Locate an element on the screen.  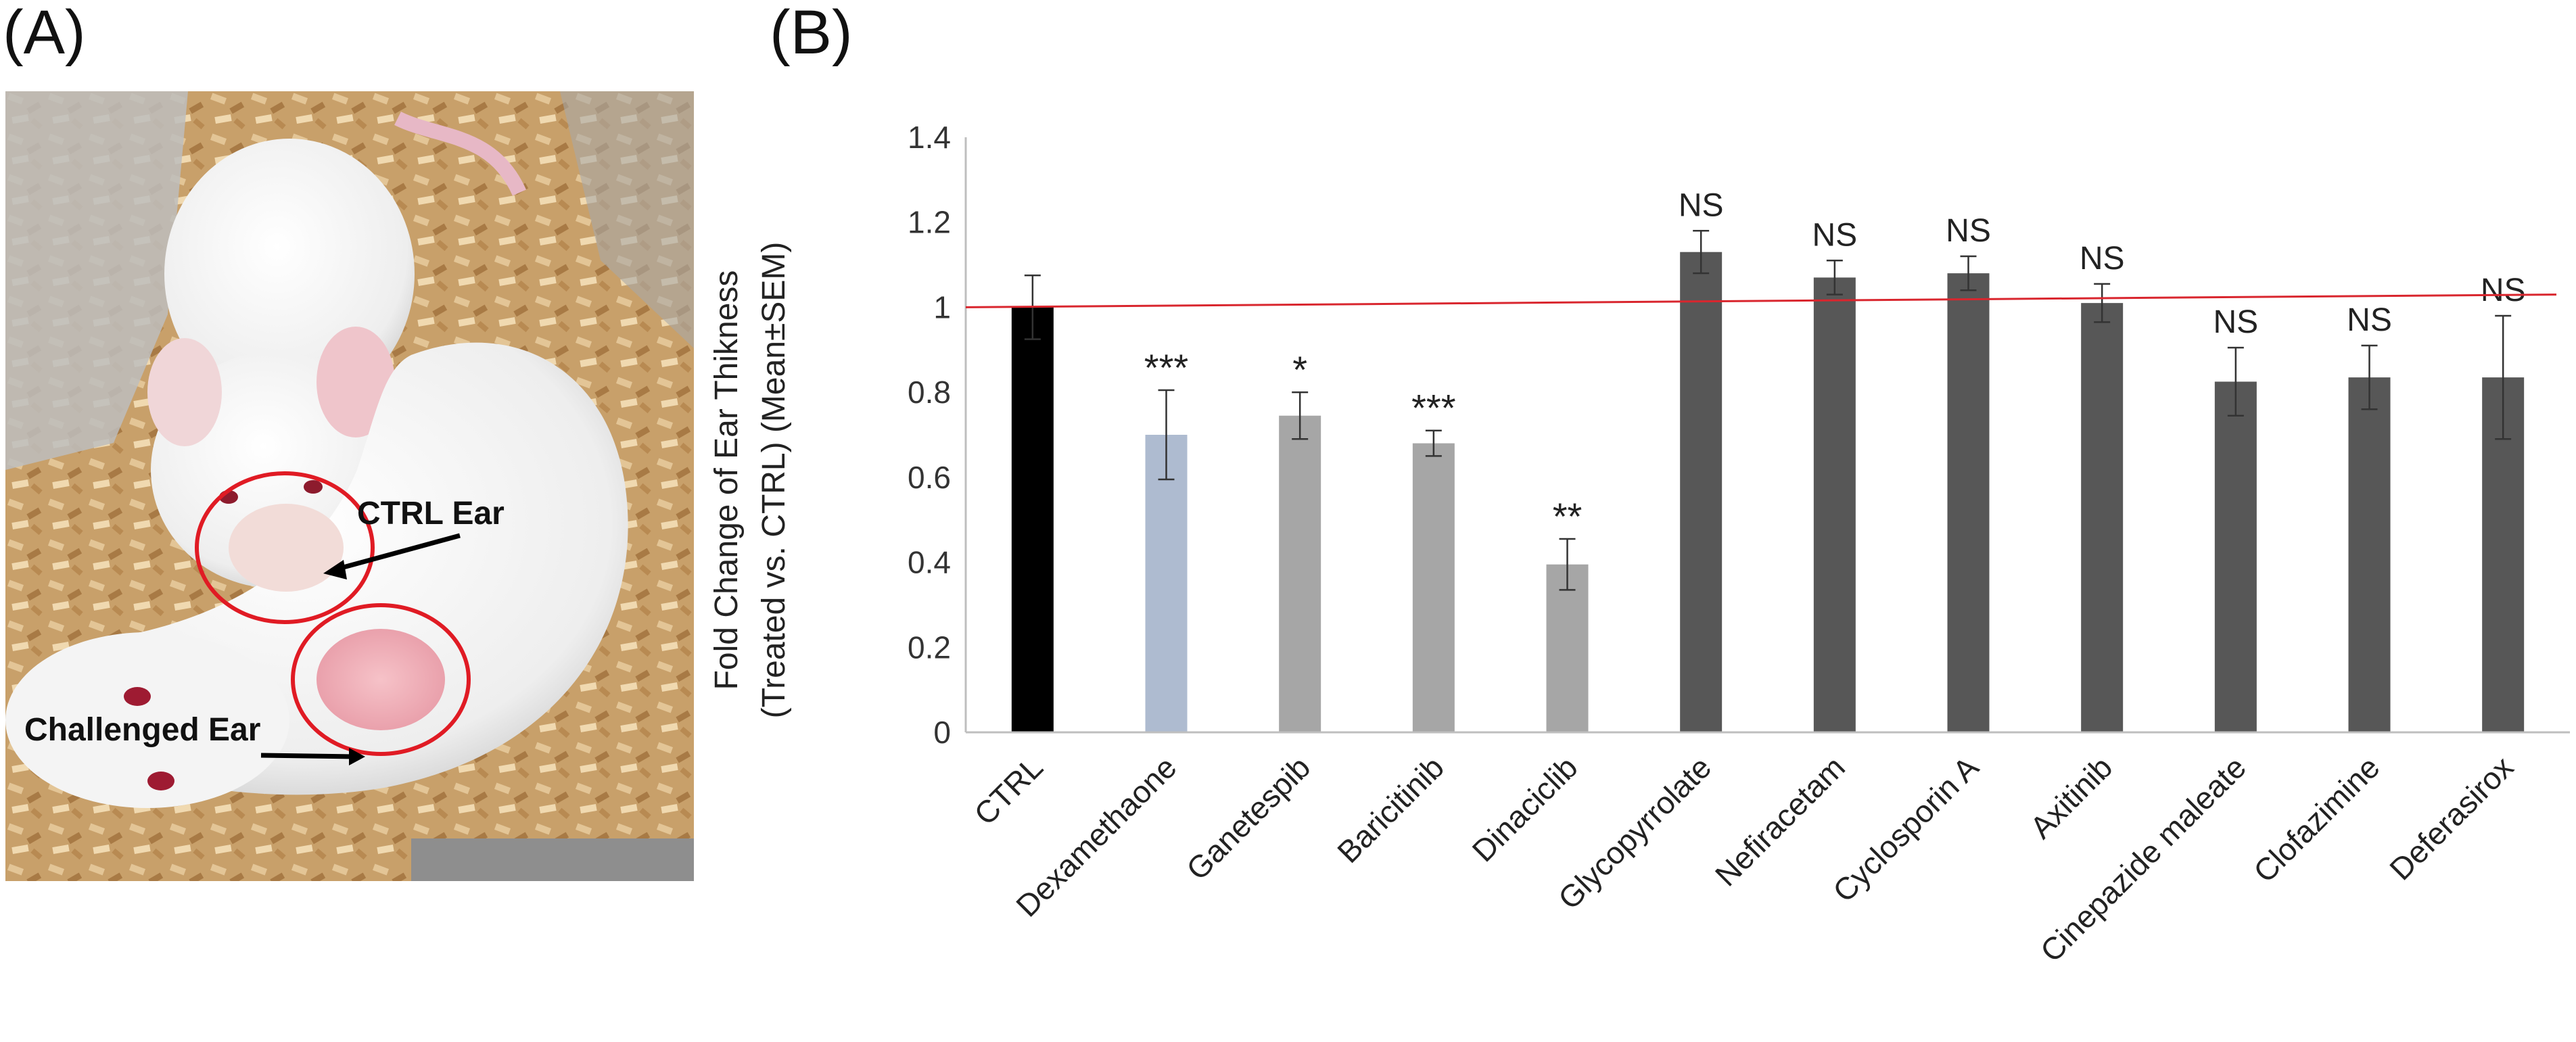
x-category-label: CTRL is located at coordinates (1008, 790).